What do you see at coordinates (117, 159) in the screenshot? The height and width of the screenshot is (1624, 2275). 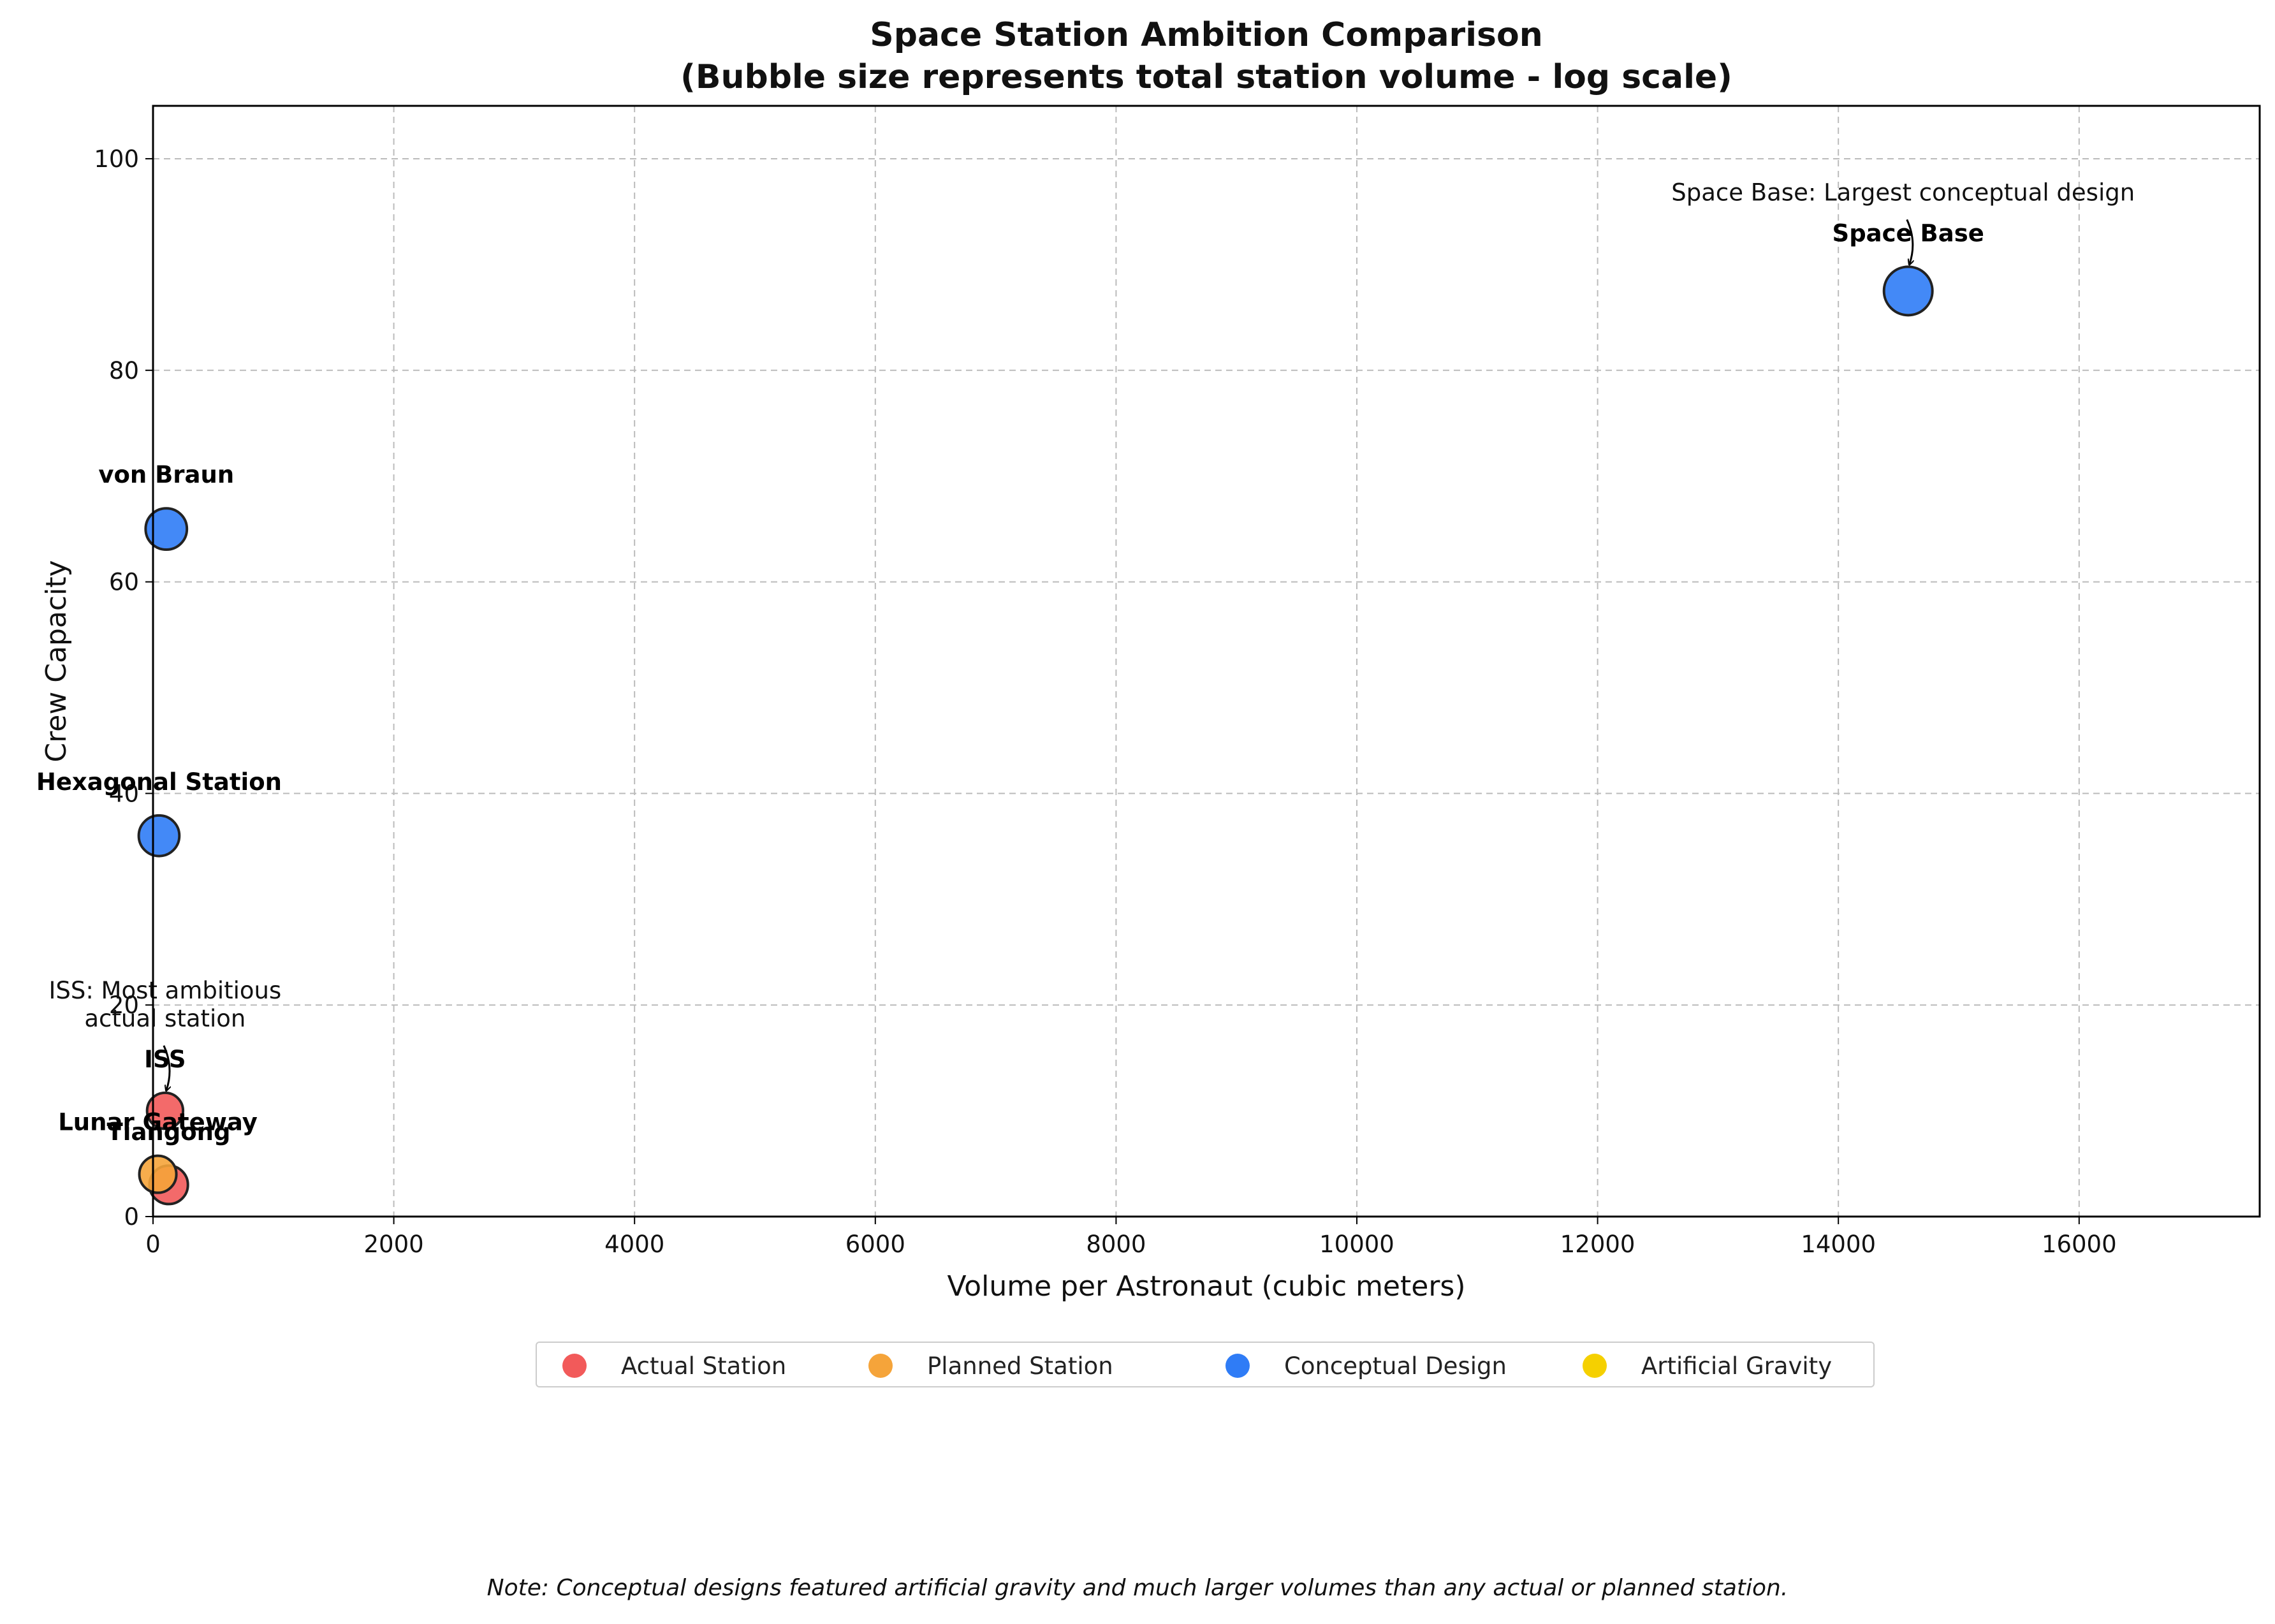 I see `y-tick-label: 100` at bounding box center [117, 159].